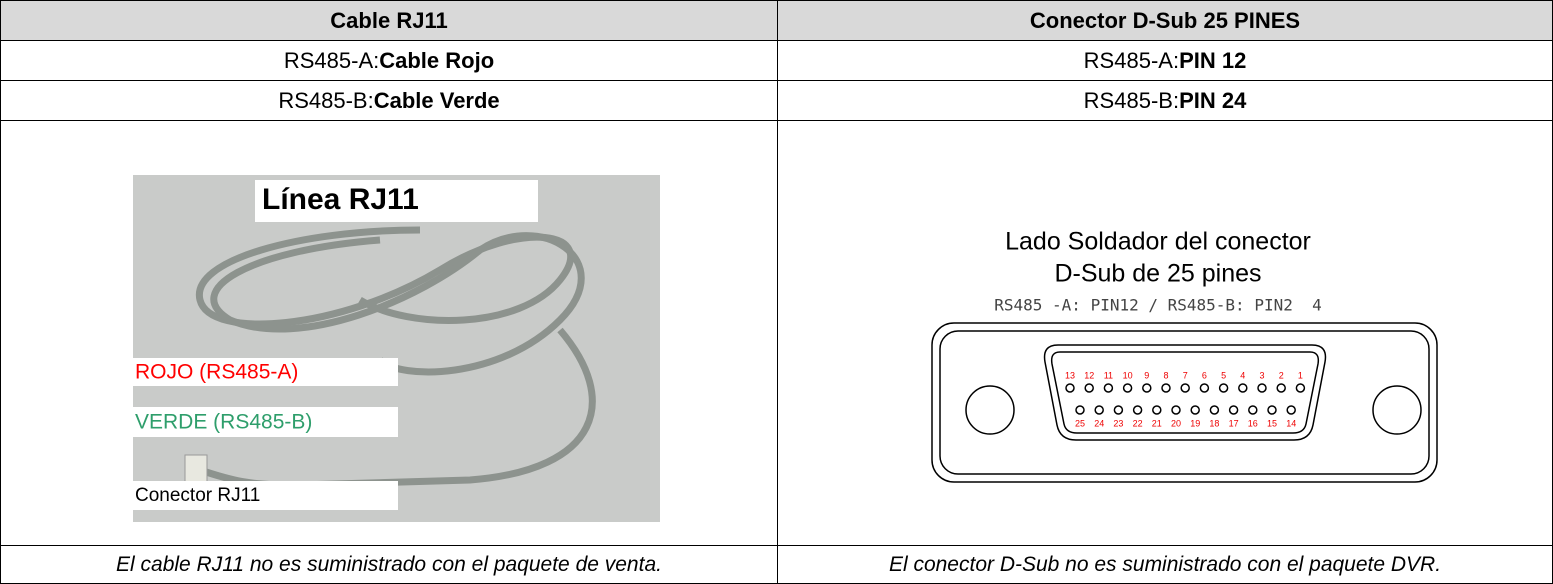 This screenshot has height=584, width=1553. Describe the element at coordinates (1080, 423) in the screenshot. I see `pin-number: 25` at that location.